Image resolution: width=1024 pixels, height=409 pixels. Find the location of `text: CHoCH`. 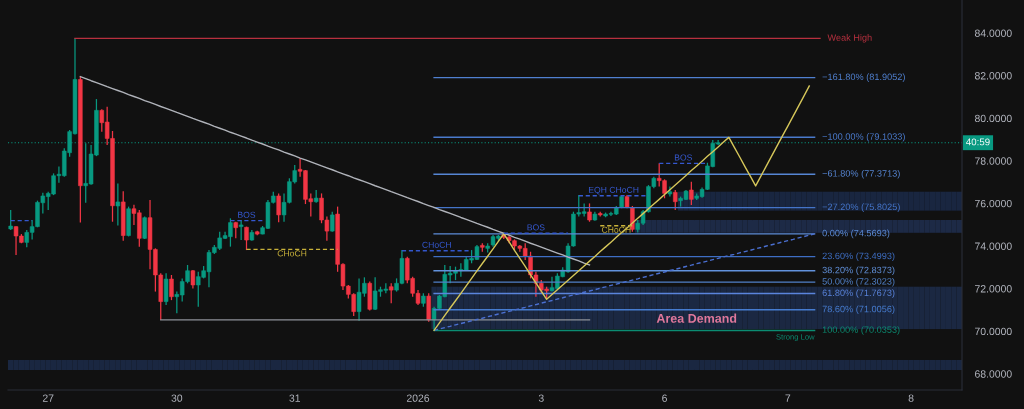

text: CHoCH is located at coordinates (292, 253).